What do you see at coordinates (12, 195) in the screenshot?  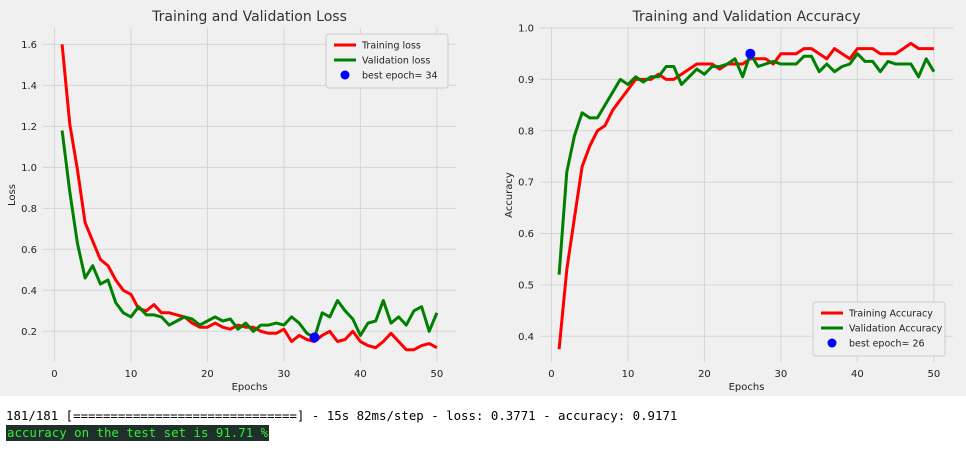 I see `y-axis-label: Loss` at bounding box center [12, 195].